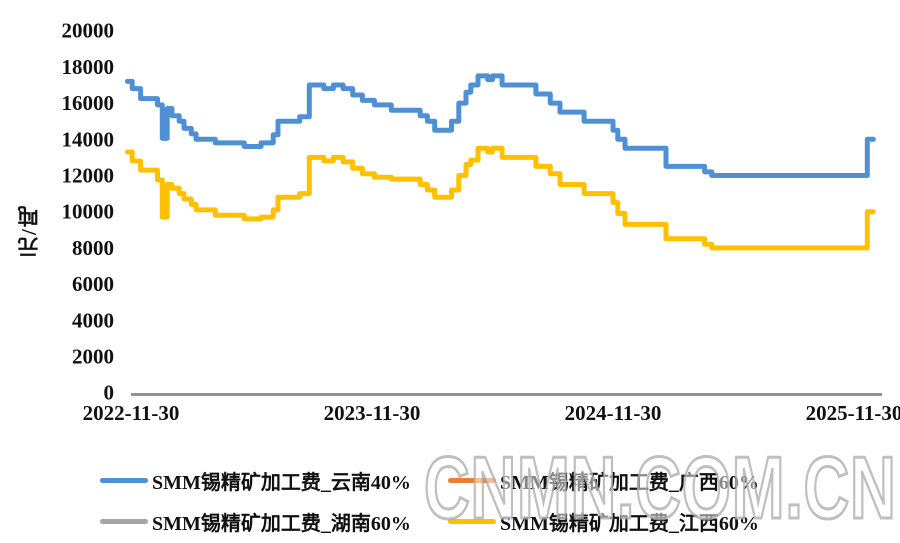 This screenshot has width=900, height=543. Describe the element at coordinates (629, 524) in the screenshot. I see `legend-label: SMM锡精矿加工费_江西60%` at that location.